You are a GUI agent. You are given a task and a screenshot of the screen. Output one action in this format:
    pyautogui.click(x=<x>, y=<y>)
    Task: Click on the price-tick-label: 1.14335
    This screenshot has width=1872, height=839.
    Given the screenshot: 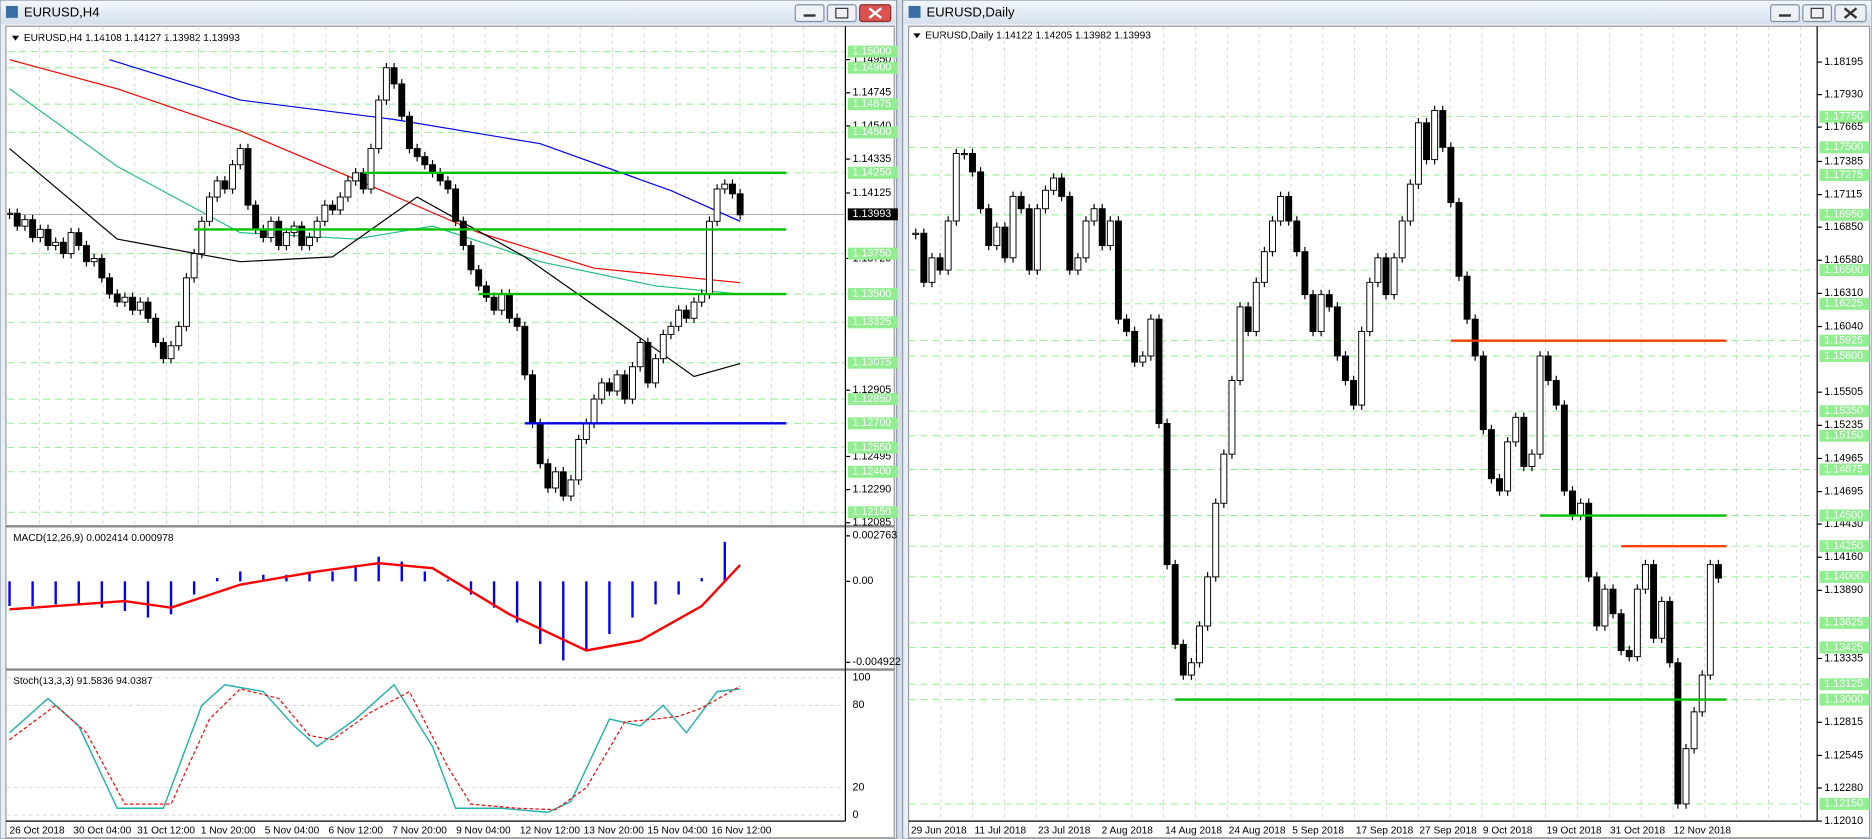 What is the action you would take?
    pyautogui.click(x=872, y=159)
    